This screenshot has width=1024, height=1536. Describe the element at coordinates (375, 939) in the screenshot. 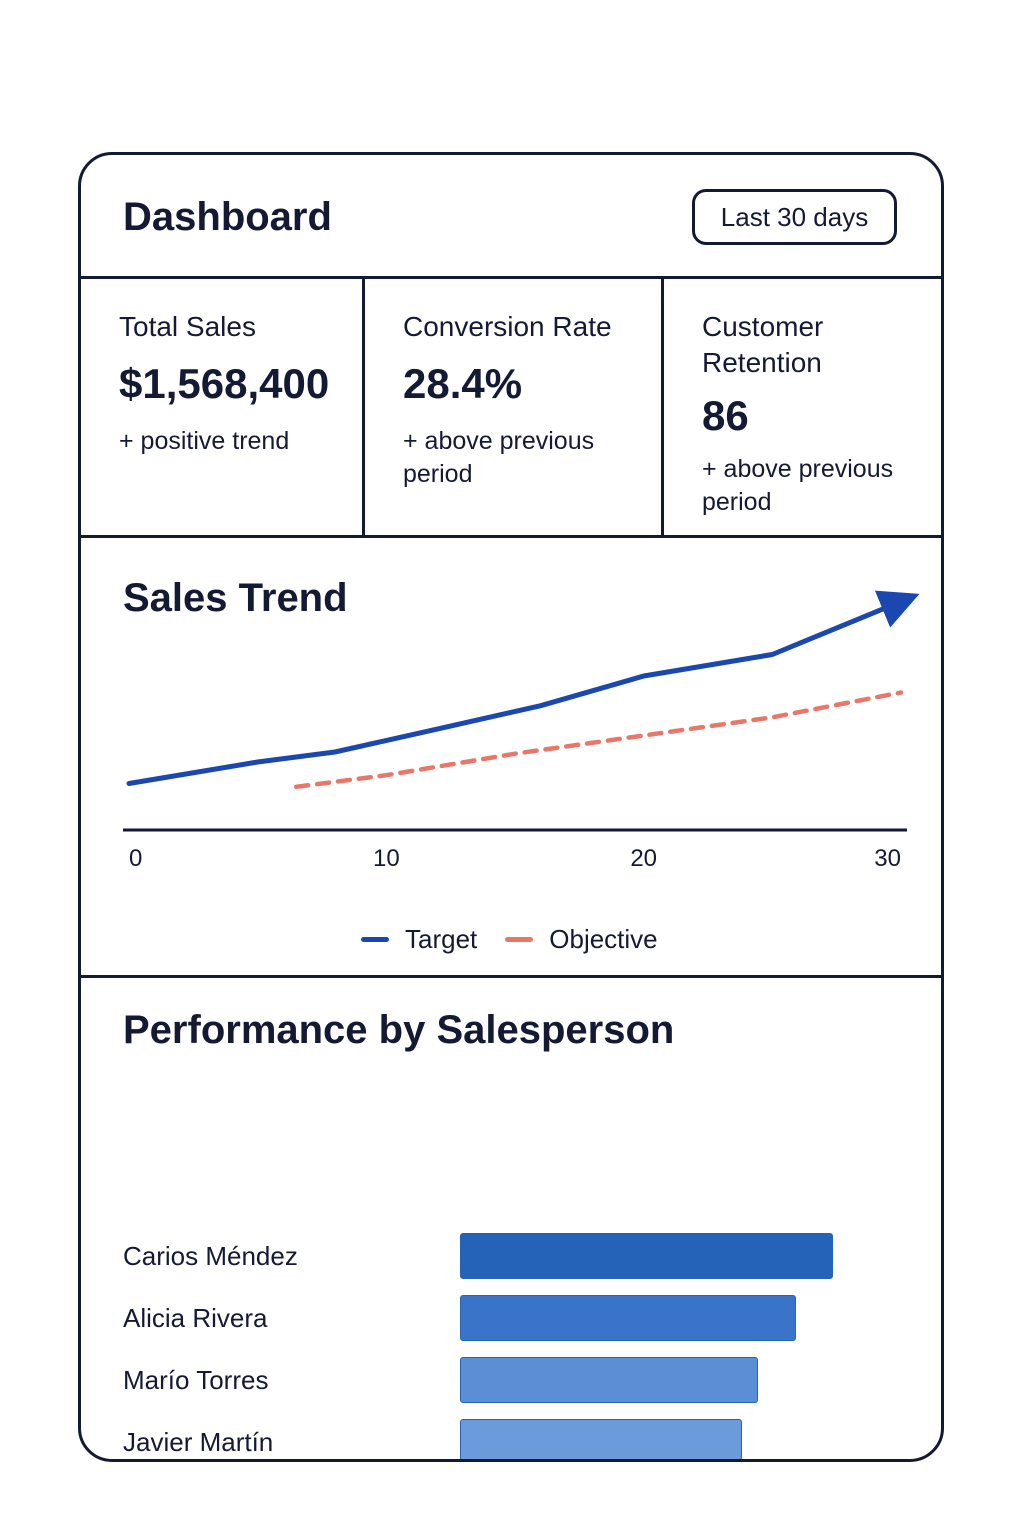

I see `legend-swatch-target` at that location.